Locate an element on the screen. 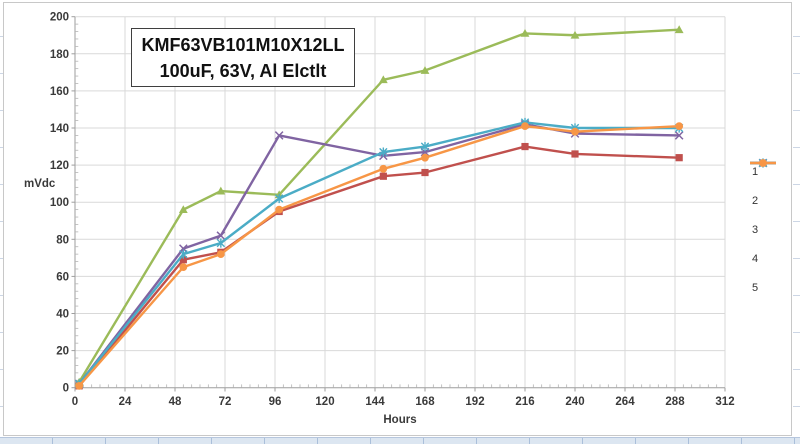 This screenshot has height=444, width=800. worksheet-right-edge is located at coordinates (796, 218).